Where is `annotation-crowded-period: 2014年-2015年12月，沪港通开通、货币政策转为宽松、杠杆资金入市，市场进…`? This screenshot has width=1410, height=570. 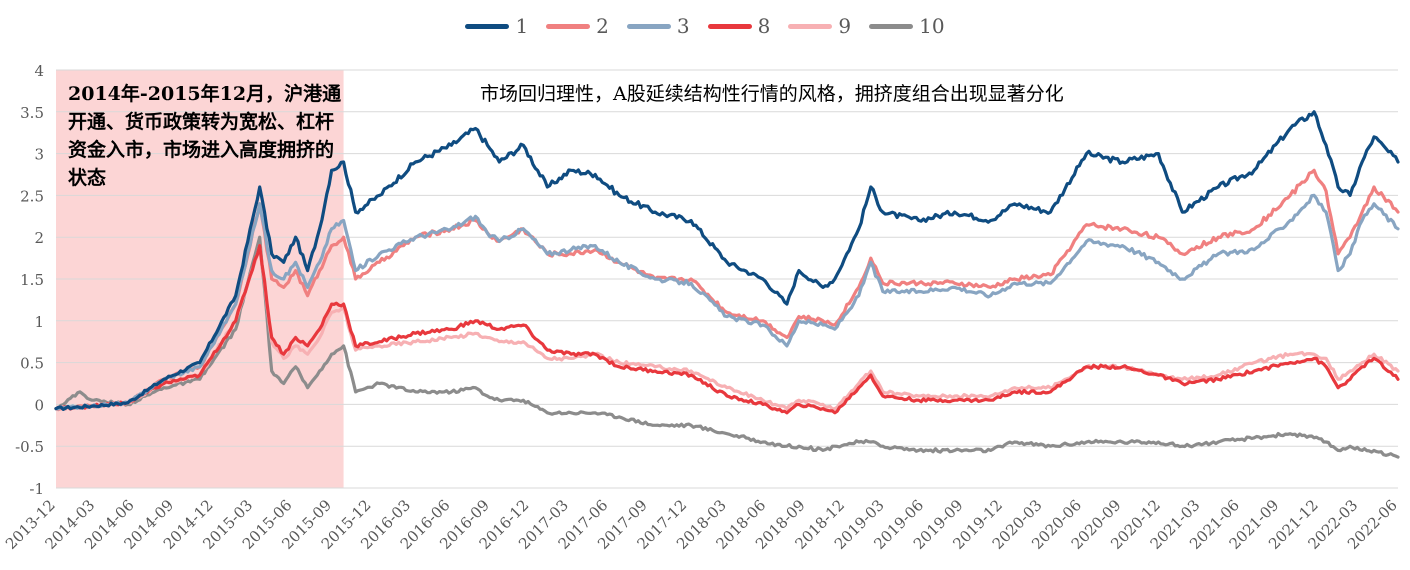
annotation-crowded-period: 2014年-2015年12月，沪港通开通、货币政策转为宽松、杠杆资金入市，市场进… is located at coordinates (205, 136).